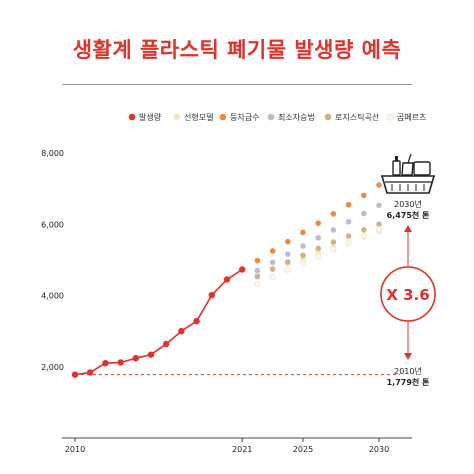  What do you see at coordinates (363, 236) in the screenshot?
I see `data-point-곰페르츠-2029` at bounding box center [363, 236].